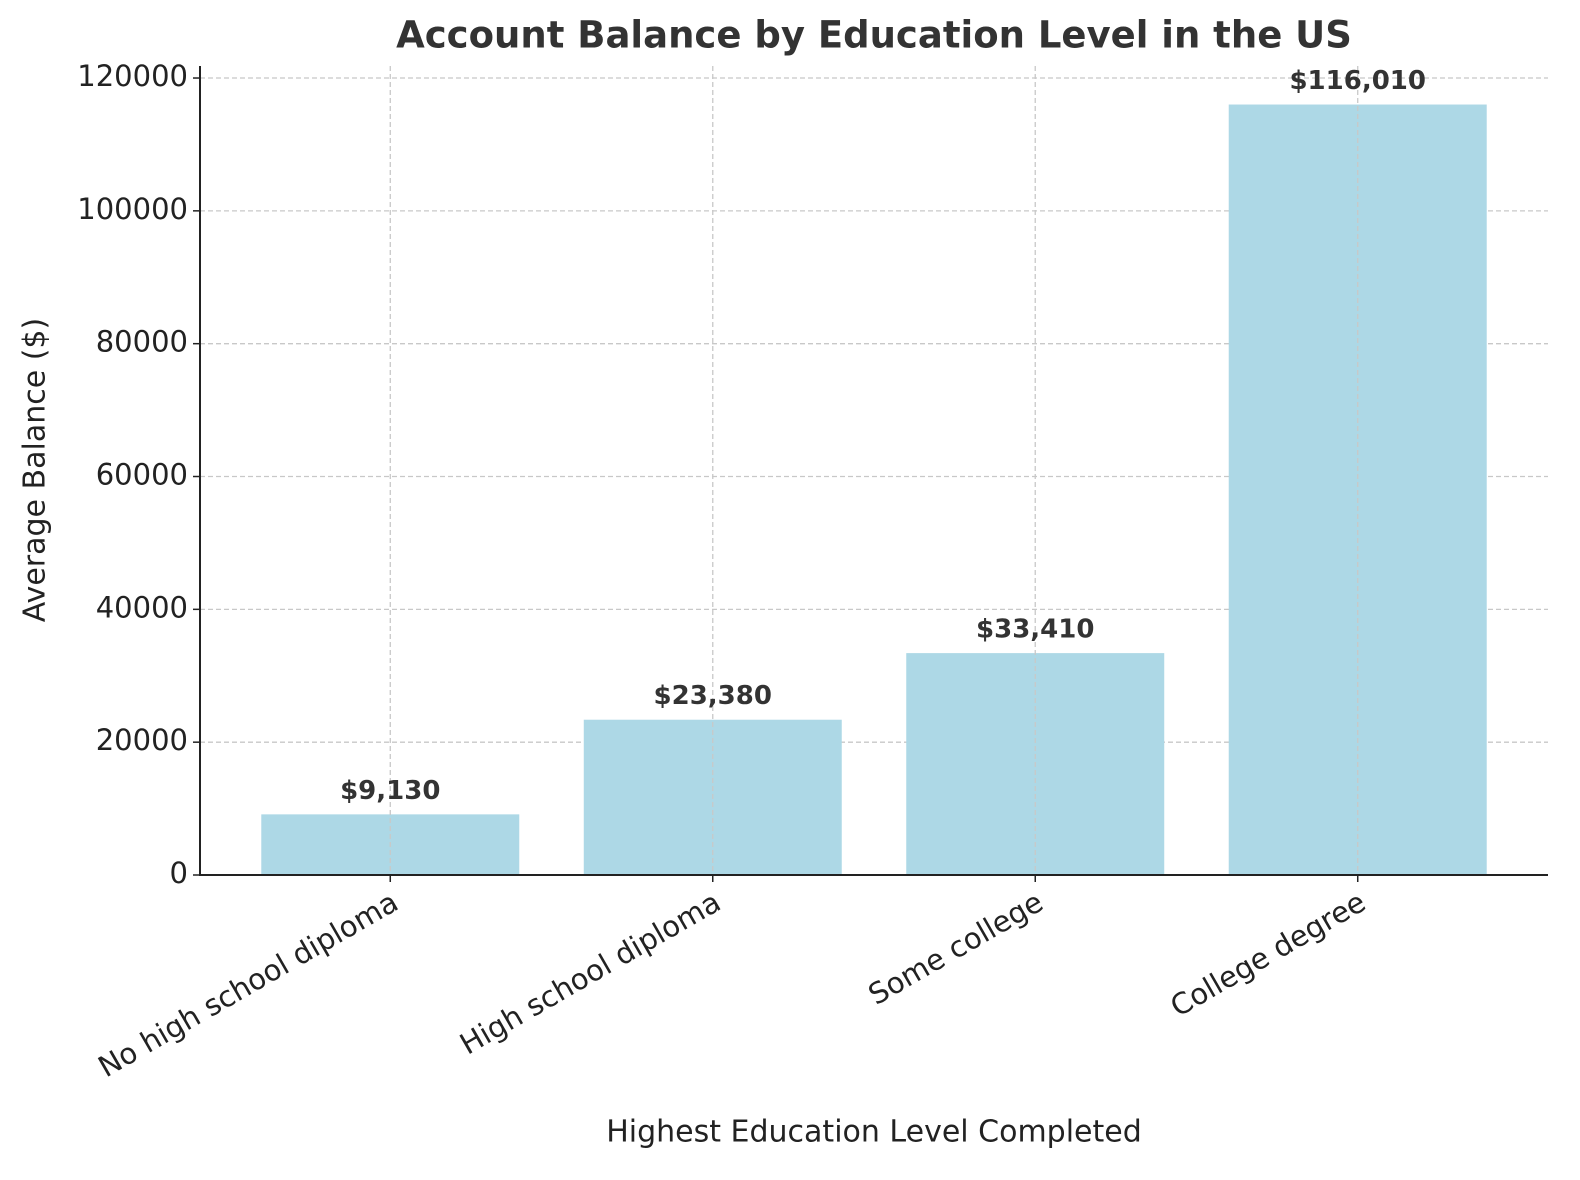 This screenshot has height=1180, width=1580. I want to click on y-tick-label: 80000, so click(142, 342).